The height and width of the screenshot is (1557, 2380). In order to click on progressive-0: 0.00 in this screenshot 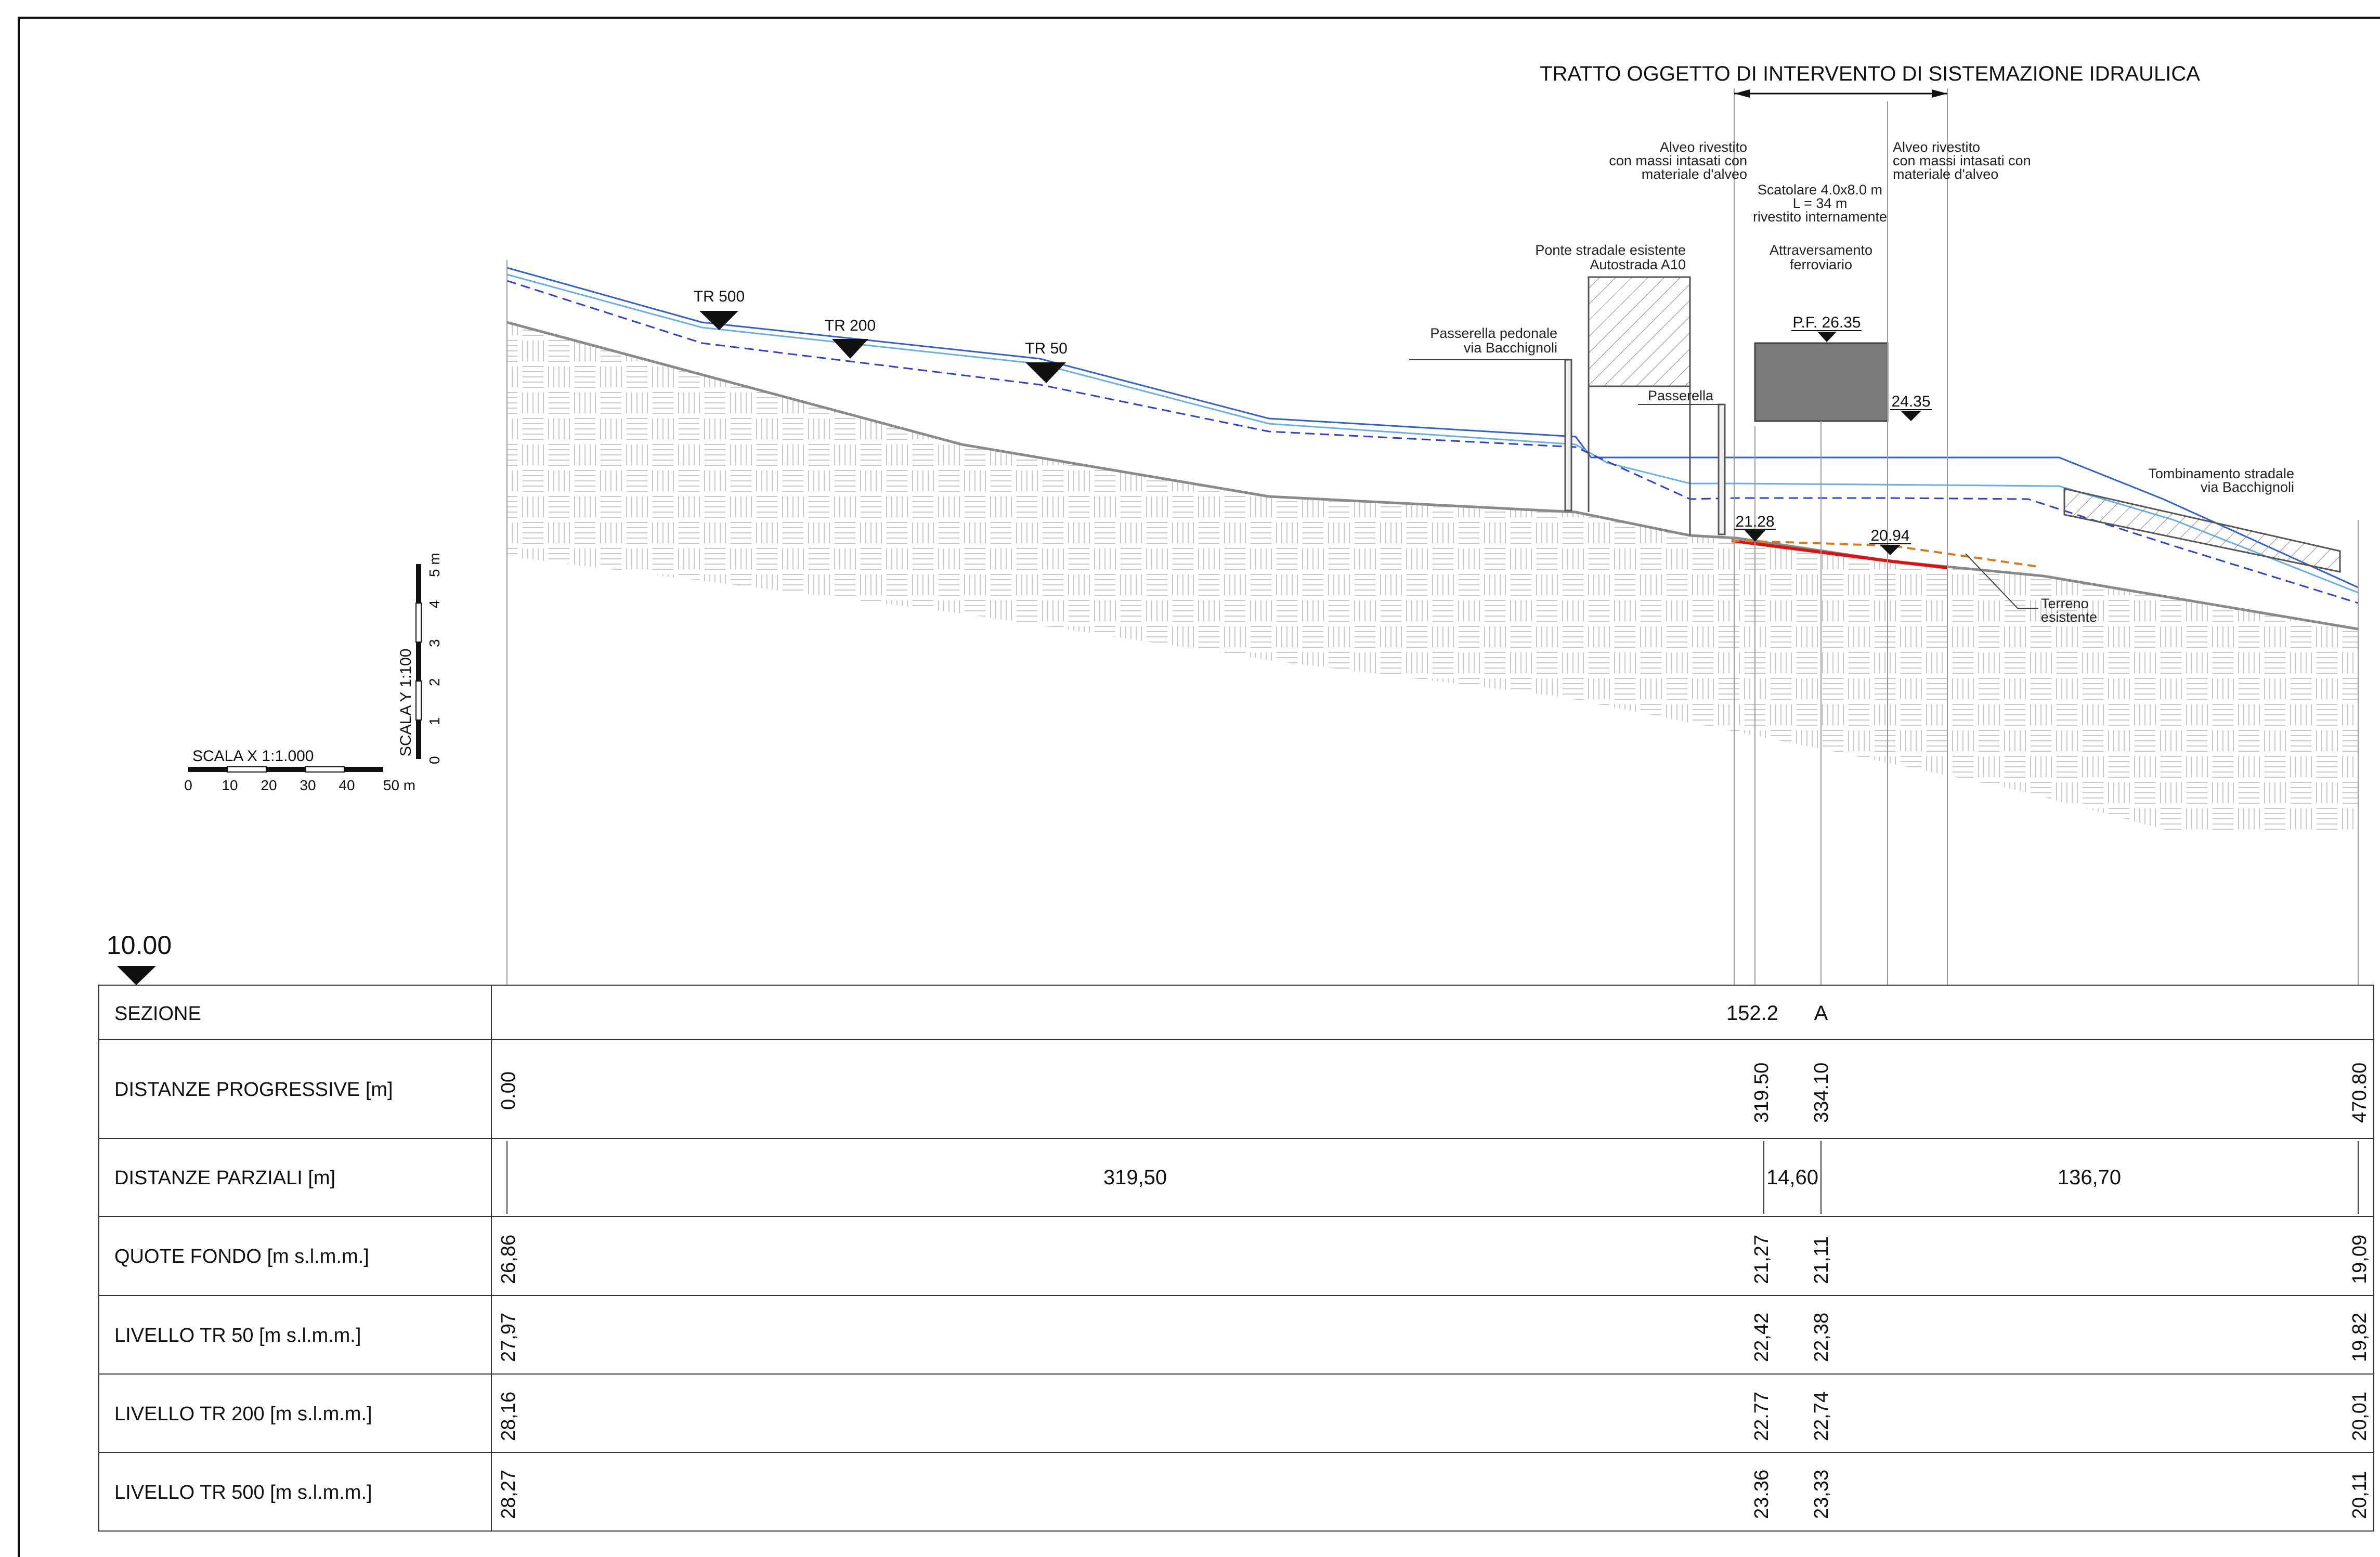, I will do `click(508, 1090)`.